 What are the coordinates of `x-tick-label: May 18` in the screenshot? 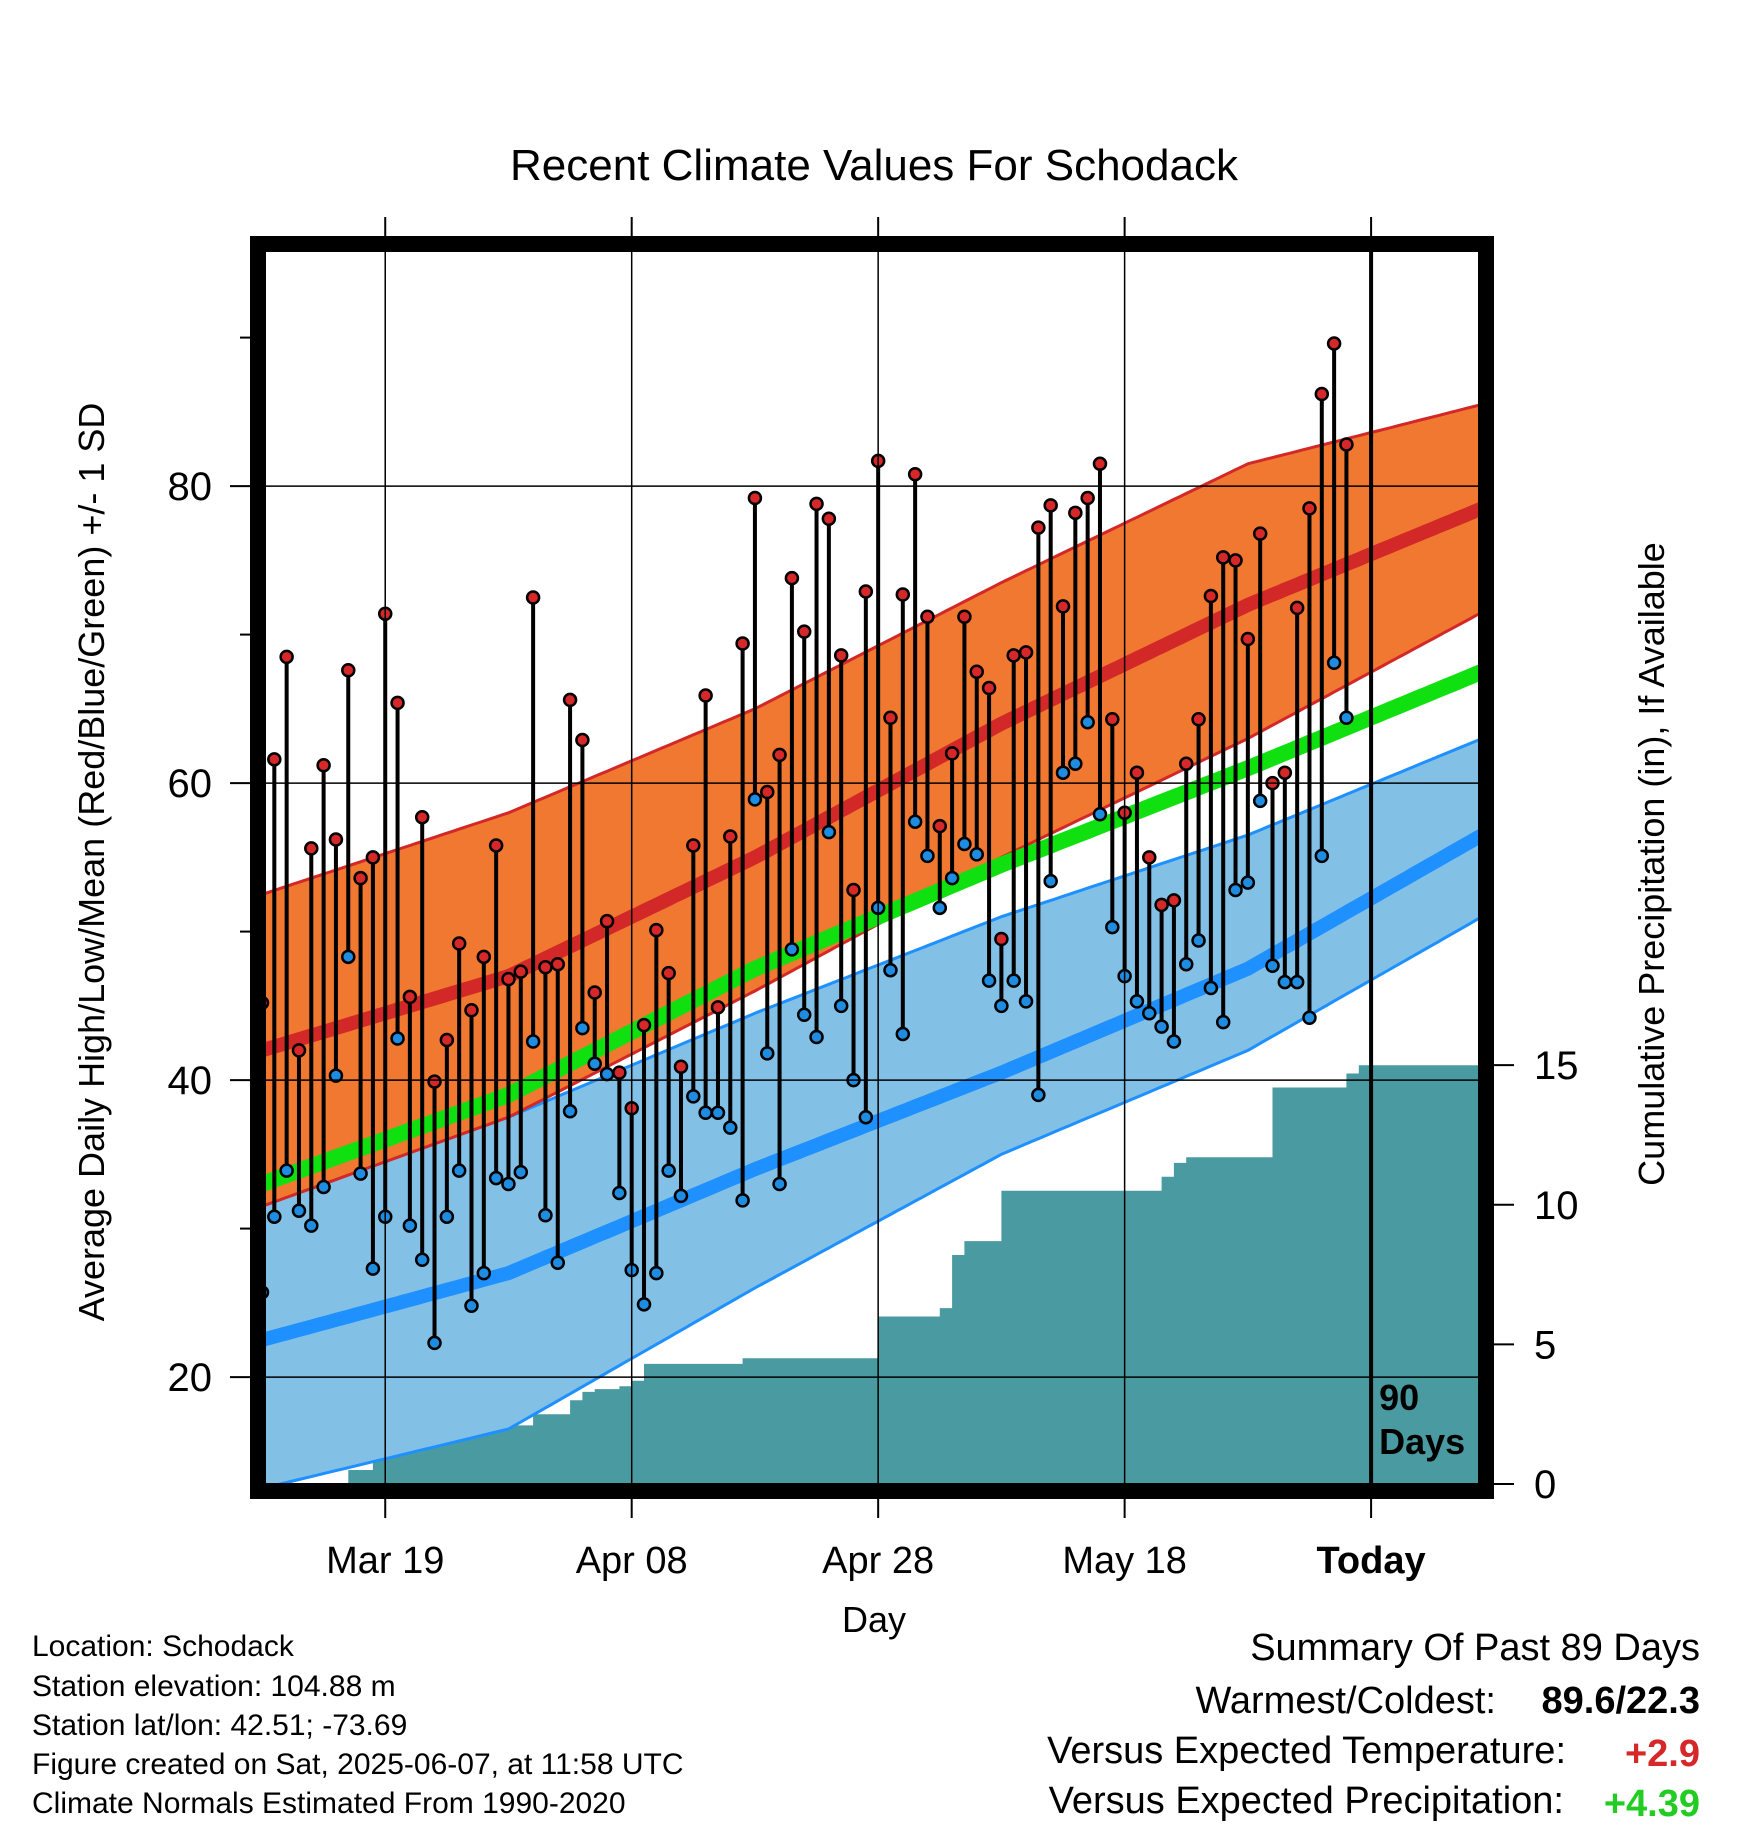 It's located at (1124, 1561).